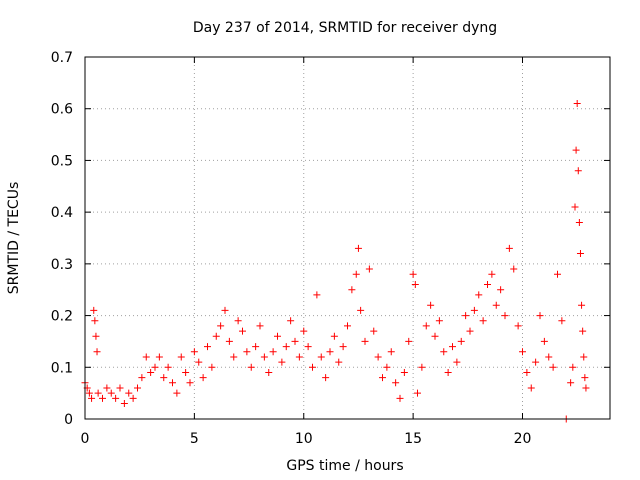 Image resolution: width=640 pixels, height=480 pixels. I want to click on y-tick-label: 0.4, so click(62, 213).